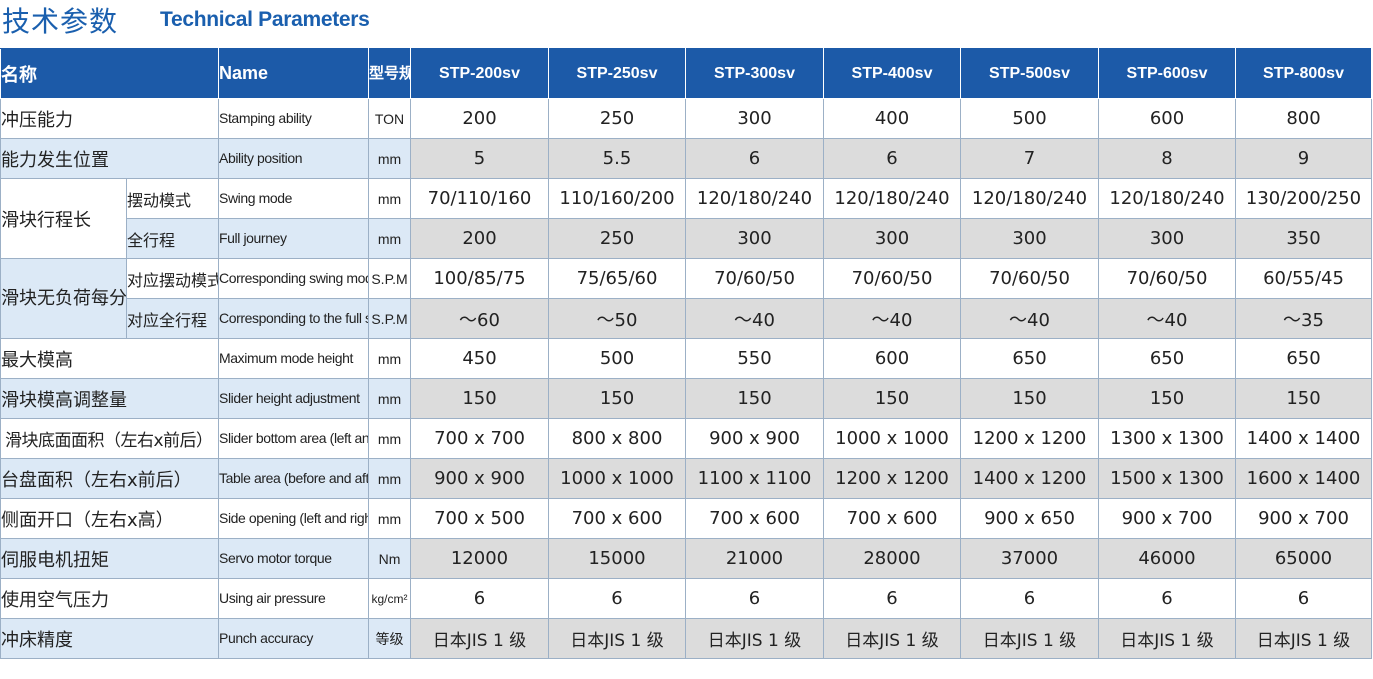 This screenshot has width=1373, height=679. I want to click on row-label-en: Table area (before and after x), so click(293, 478).